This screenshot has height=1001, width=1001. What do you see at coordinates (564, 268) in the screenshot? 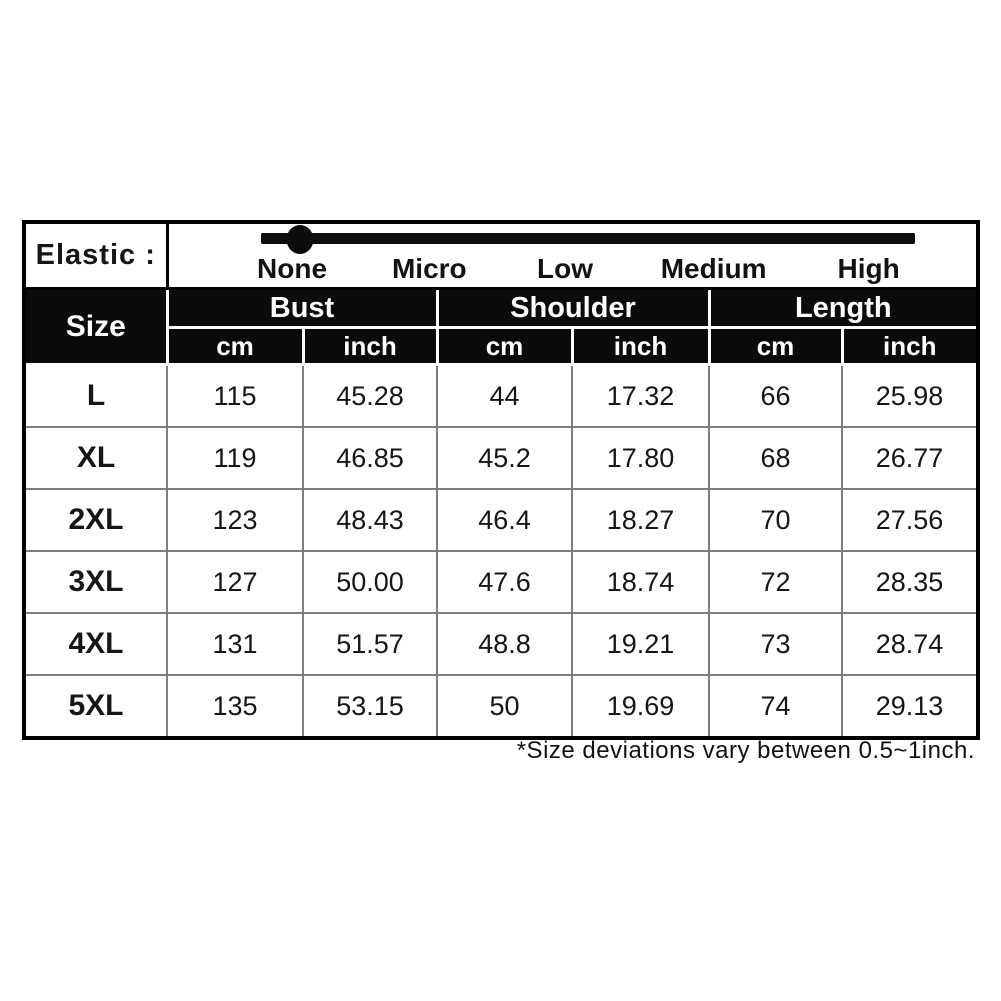
I see `elastic-option-low: Low` at bounding box center [564, 268].